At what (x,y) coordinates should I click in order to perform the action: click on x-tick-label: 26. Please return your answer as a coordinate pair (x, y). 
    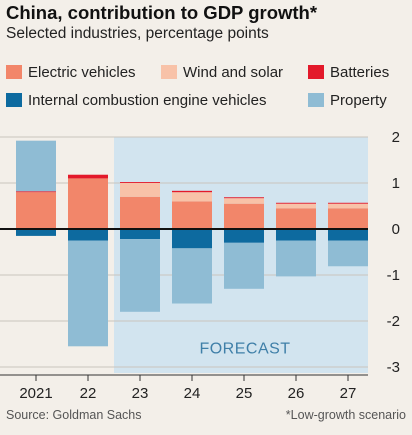
    Looking at the image, I should click on (296, 393).